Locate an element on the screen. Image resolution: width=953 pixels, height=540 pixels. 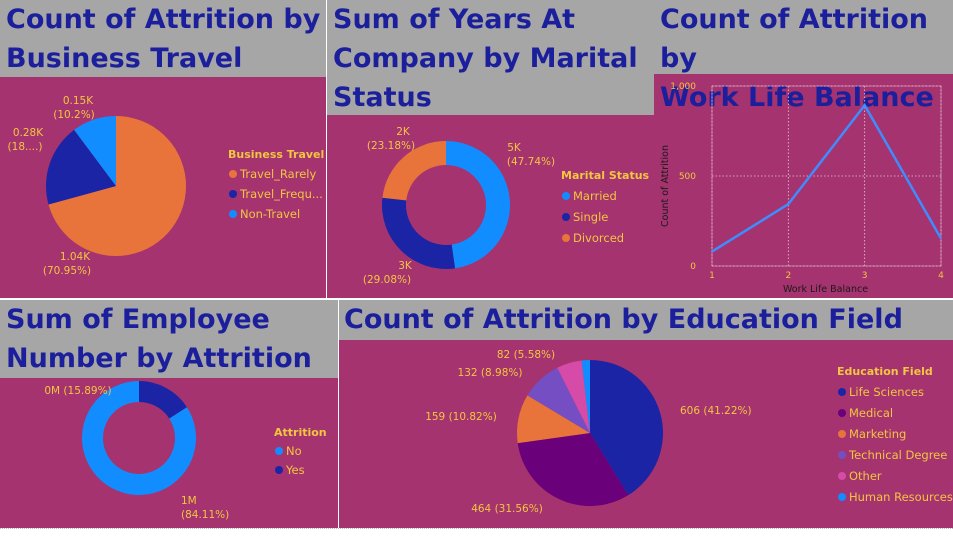
marital-status-slice-divorced is located at coordinates (414, 171).